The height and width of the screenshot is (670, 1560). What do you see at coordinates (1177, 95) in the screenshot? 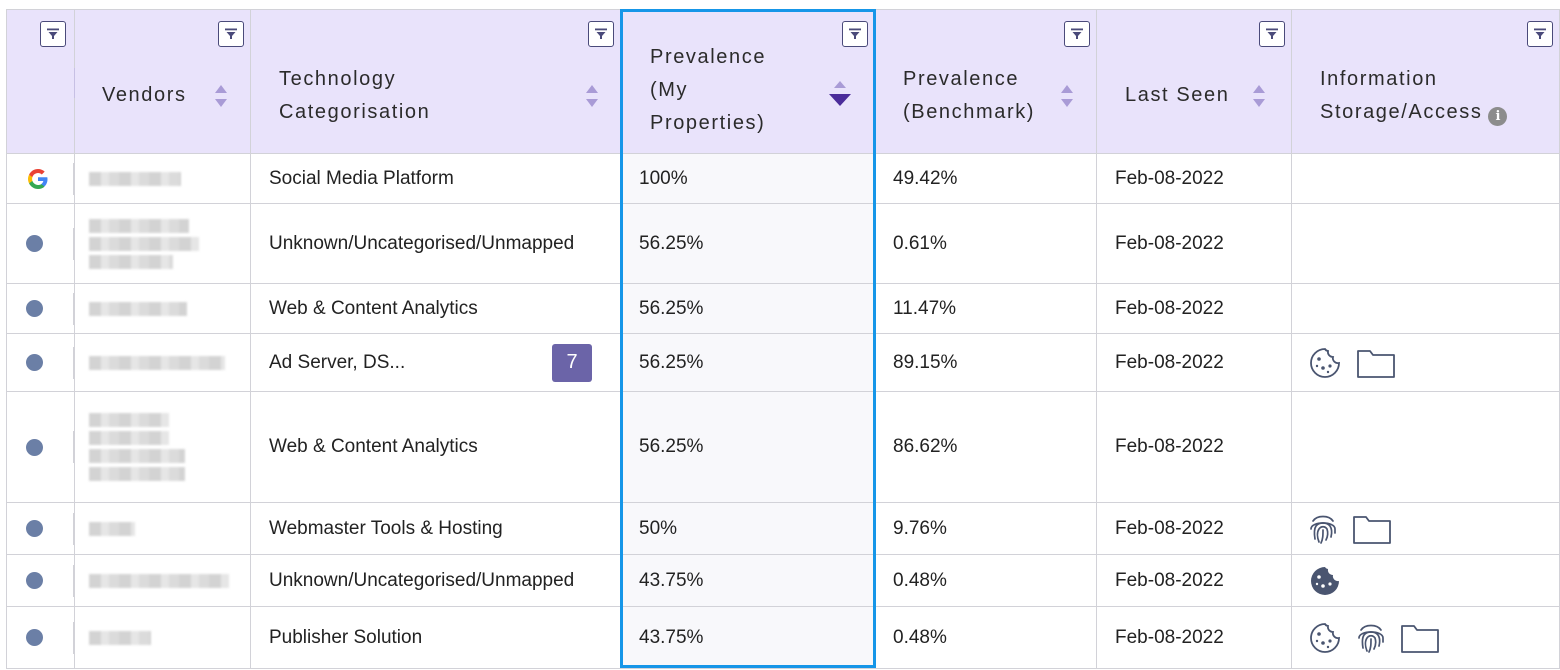
I see `header-last-seen-label: Last Seen` at bounding box center [1177, 95].